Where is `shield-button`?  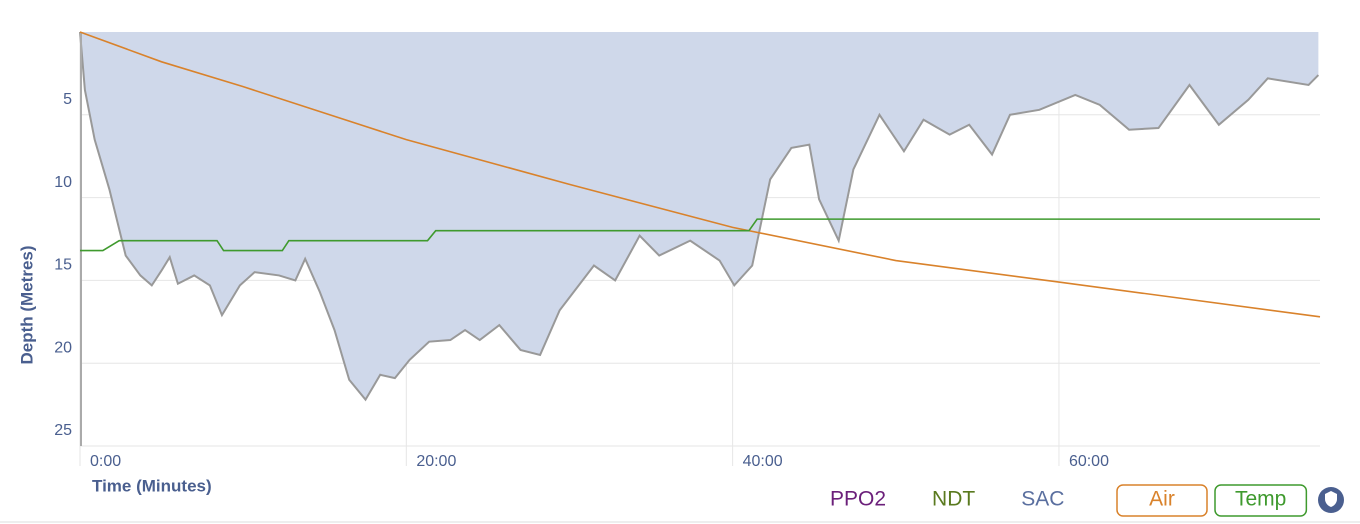 shield-button is located at coordinates (1331, 500).